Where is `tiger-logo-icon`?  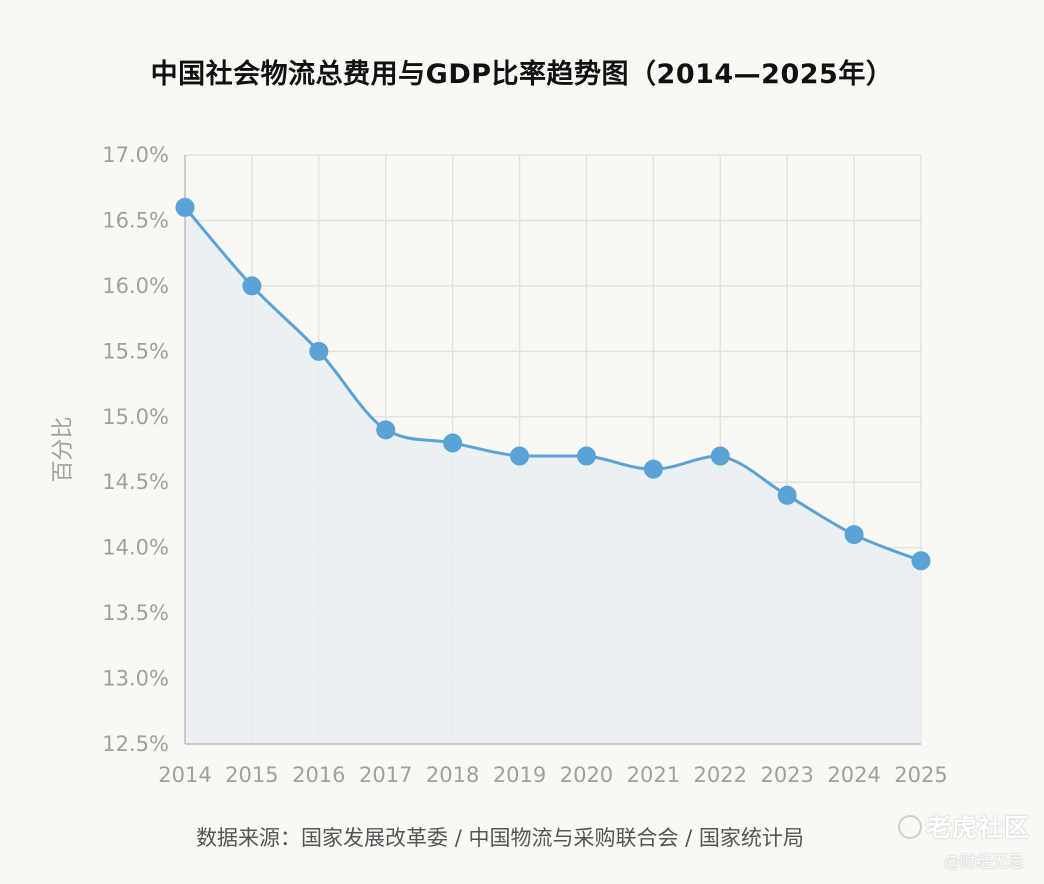
tiger-logo-icon is located at coordinates (909, 827).